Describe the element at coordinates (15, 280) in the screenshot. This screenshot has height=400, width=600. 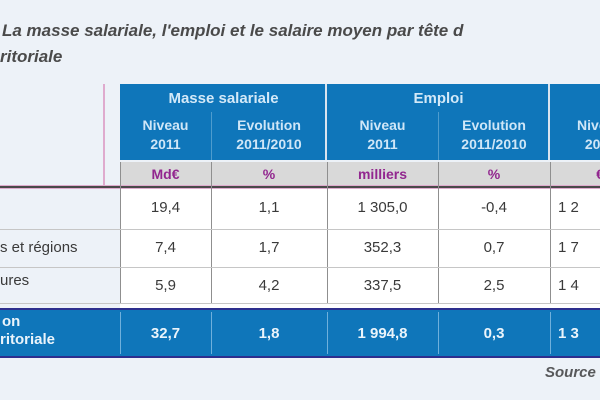
I see `row-label: ures` at that location.